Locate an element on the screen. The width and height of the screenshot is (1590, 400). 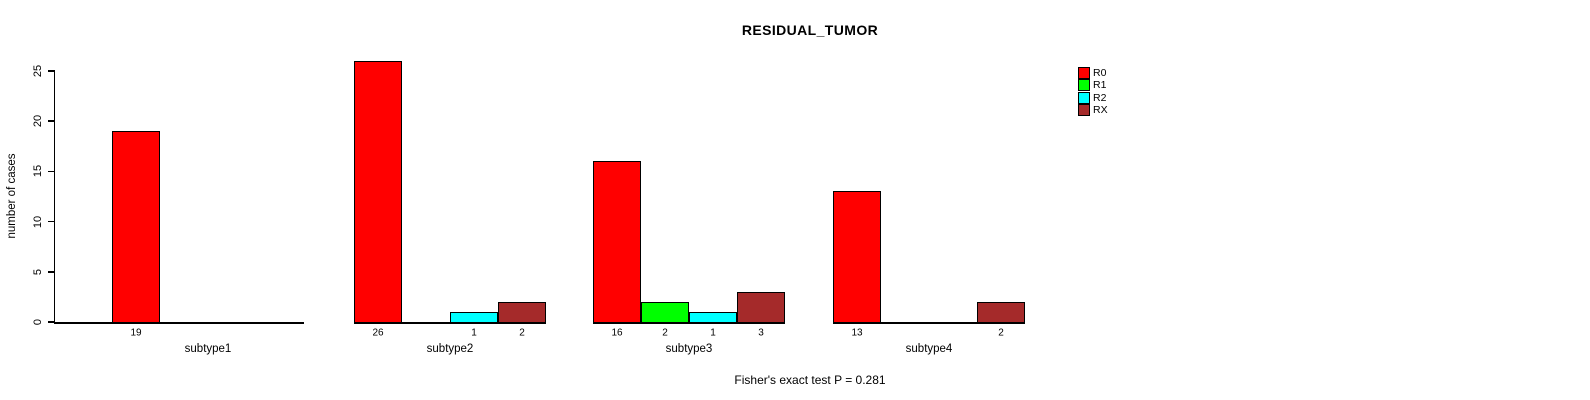
y-tick-label: 20 is located at coordinates (38, 121).